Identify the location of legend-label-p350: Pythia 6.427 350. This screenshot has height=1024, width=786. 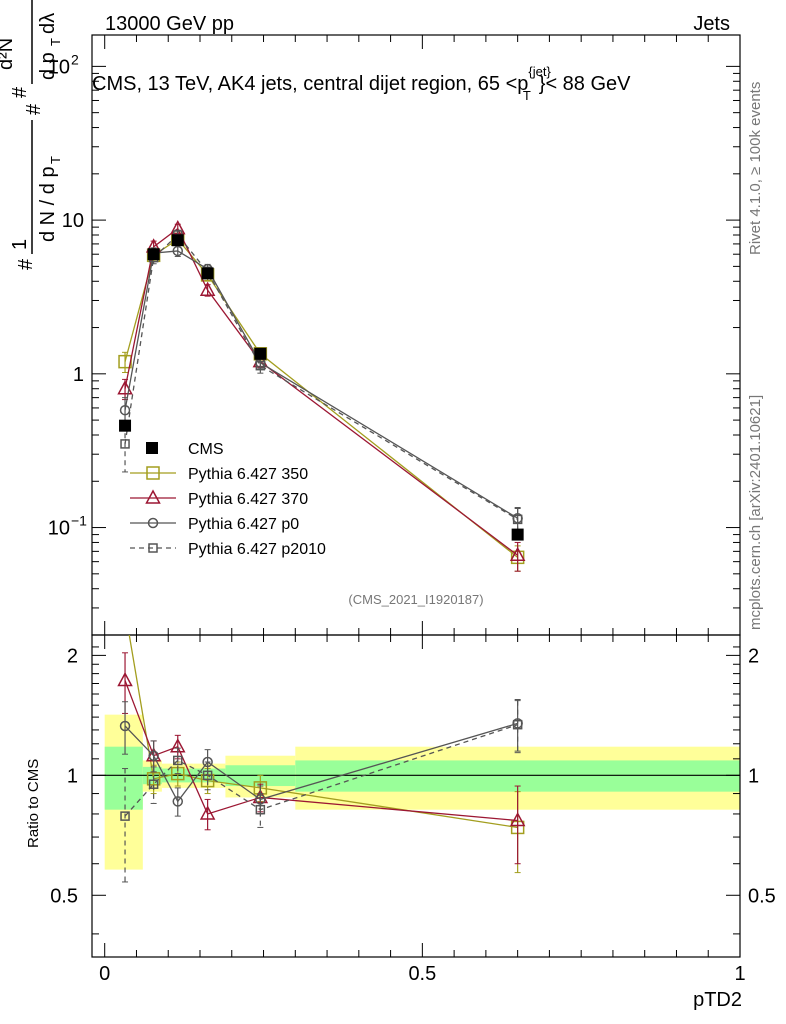
(248, 474).